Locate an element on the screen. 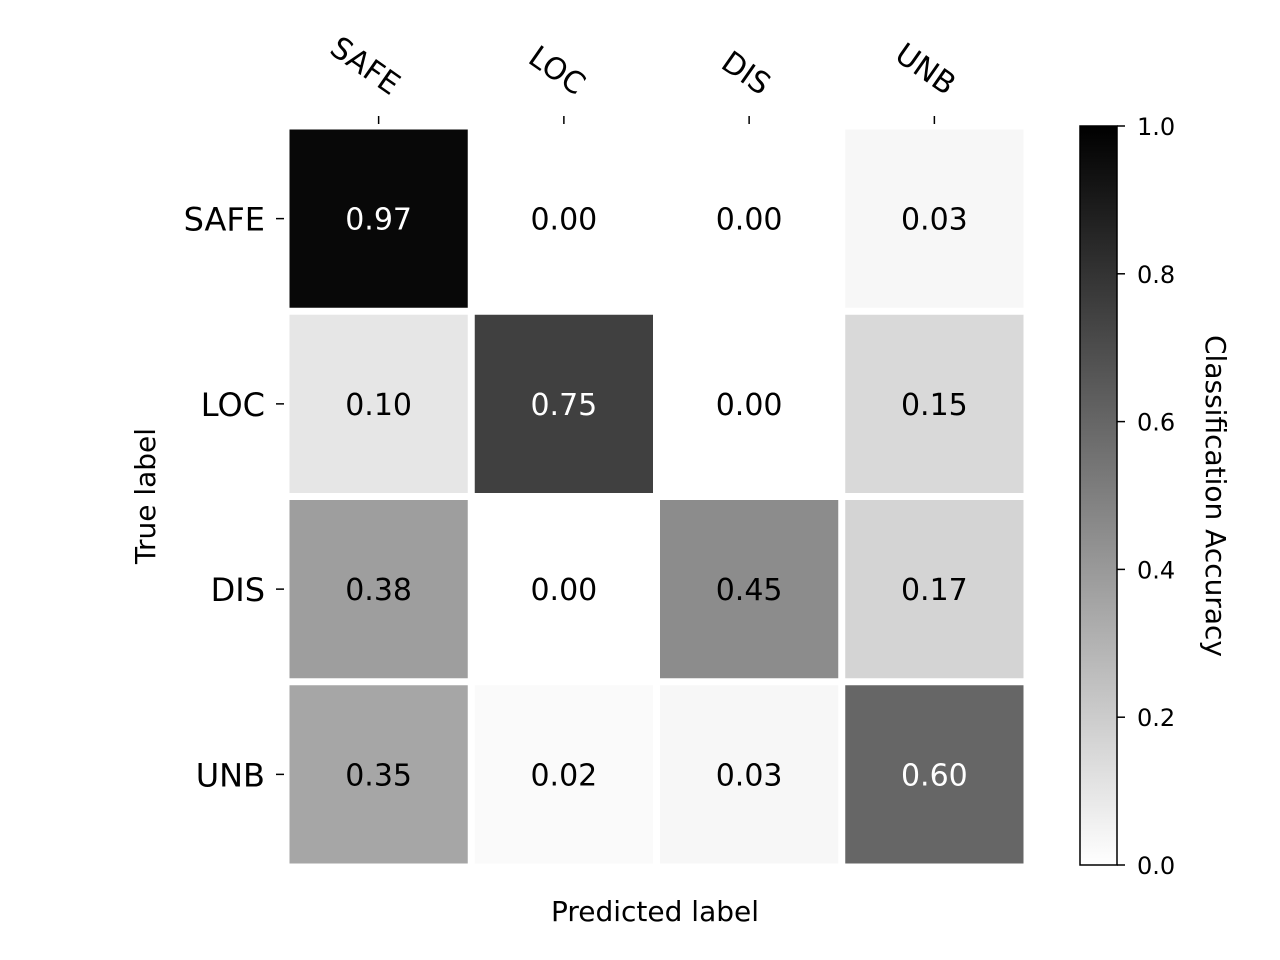  y-tick-label: SAFE is located at coordinates (224, 220).